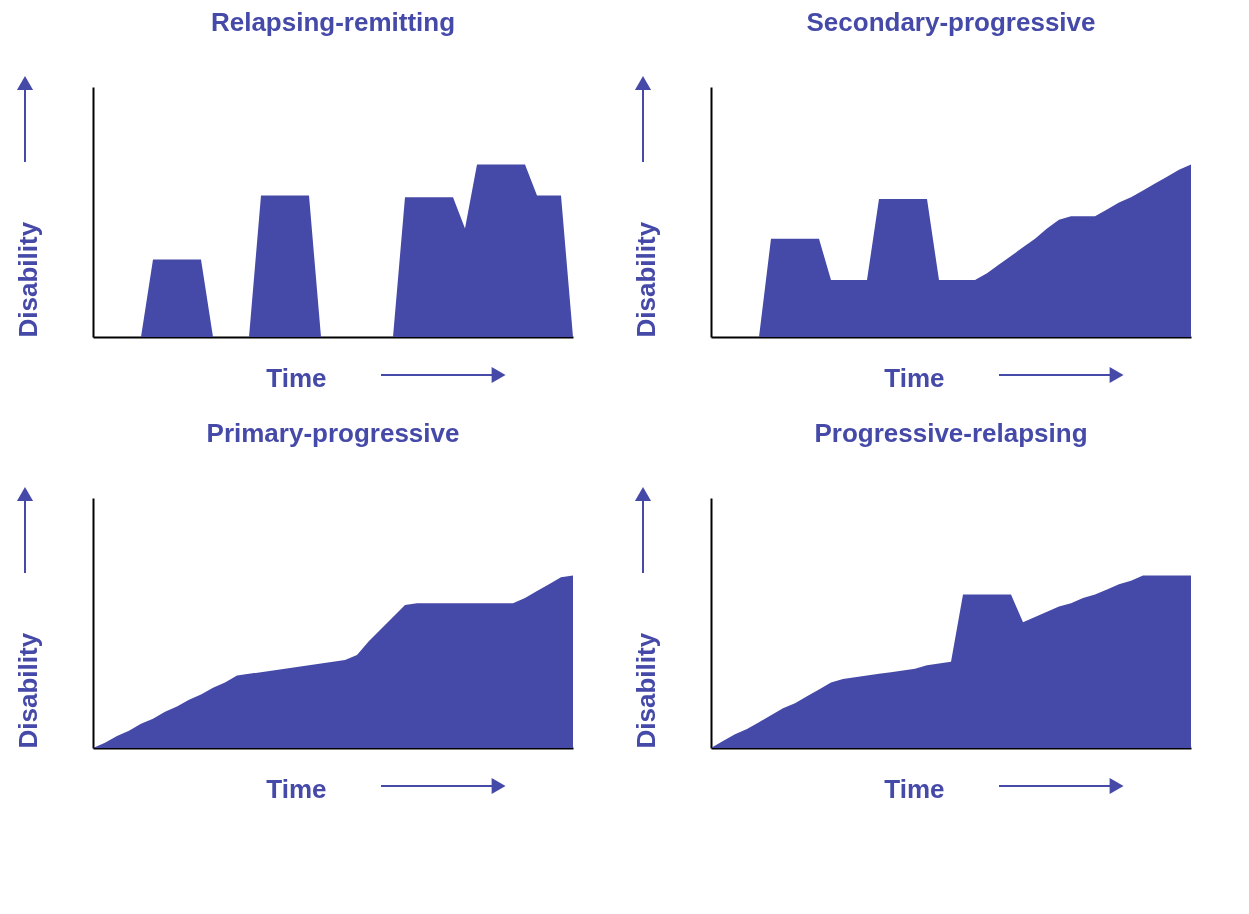 The height and width of the screenshot is (914, 1249). What do you see at coordinates (333, 22) in the screenshot?
I see `chart-title: Relapsing-remitting` at bounding box center [333, 22].